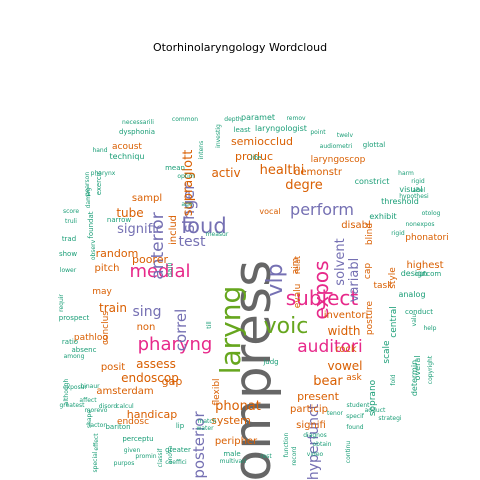 The height and width of the screenshot is (480, 480). I want to click on cloud-word: least, so click(242, 130).